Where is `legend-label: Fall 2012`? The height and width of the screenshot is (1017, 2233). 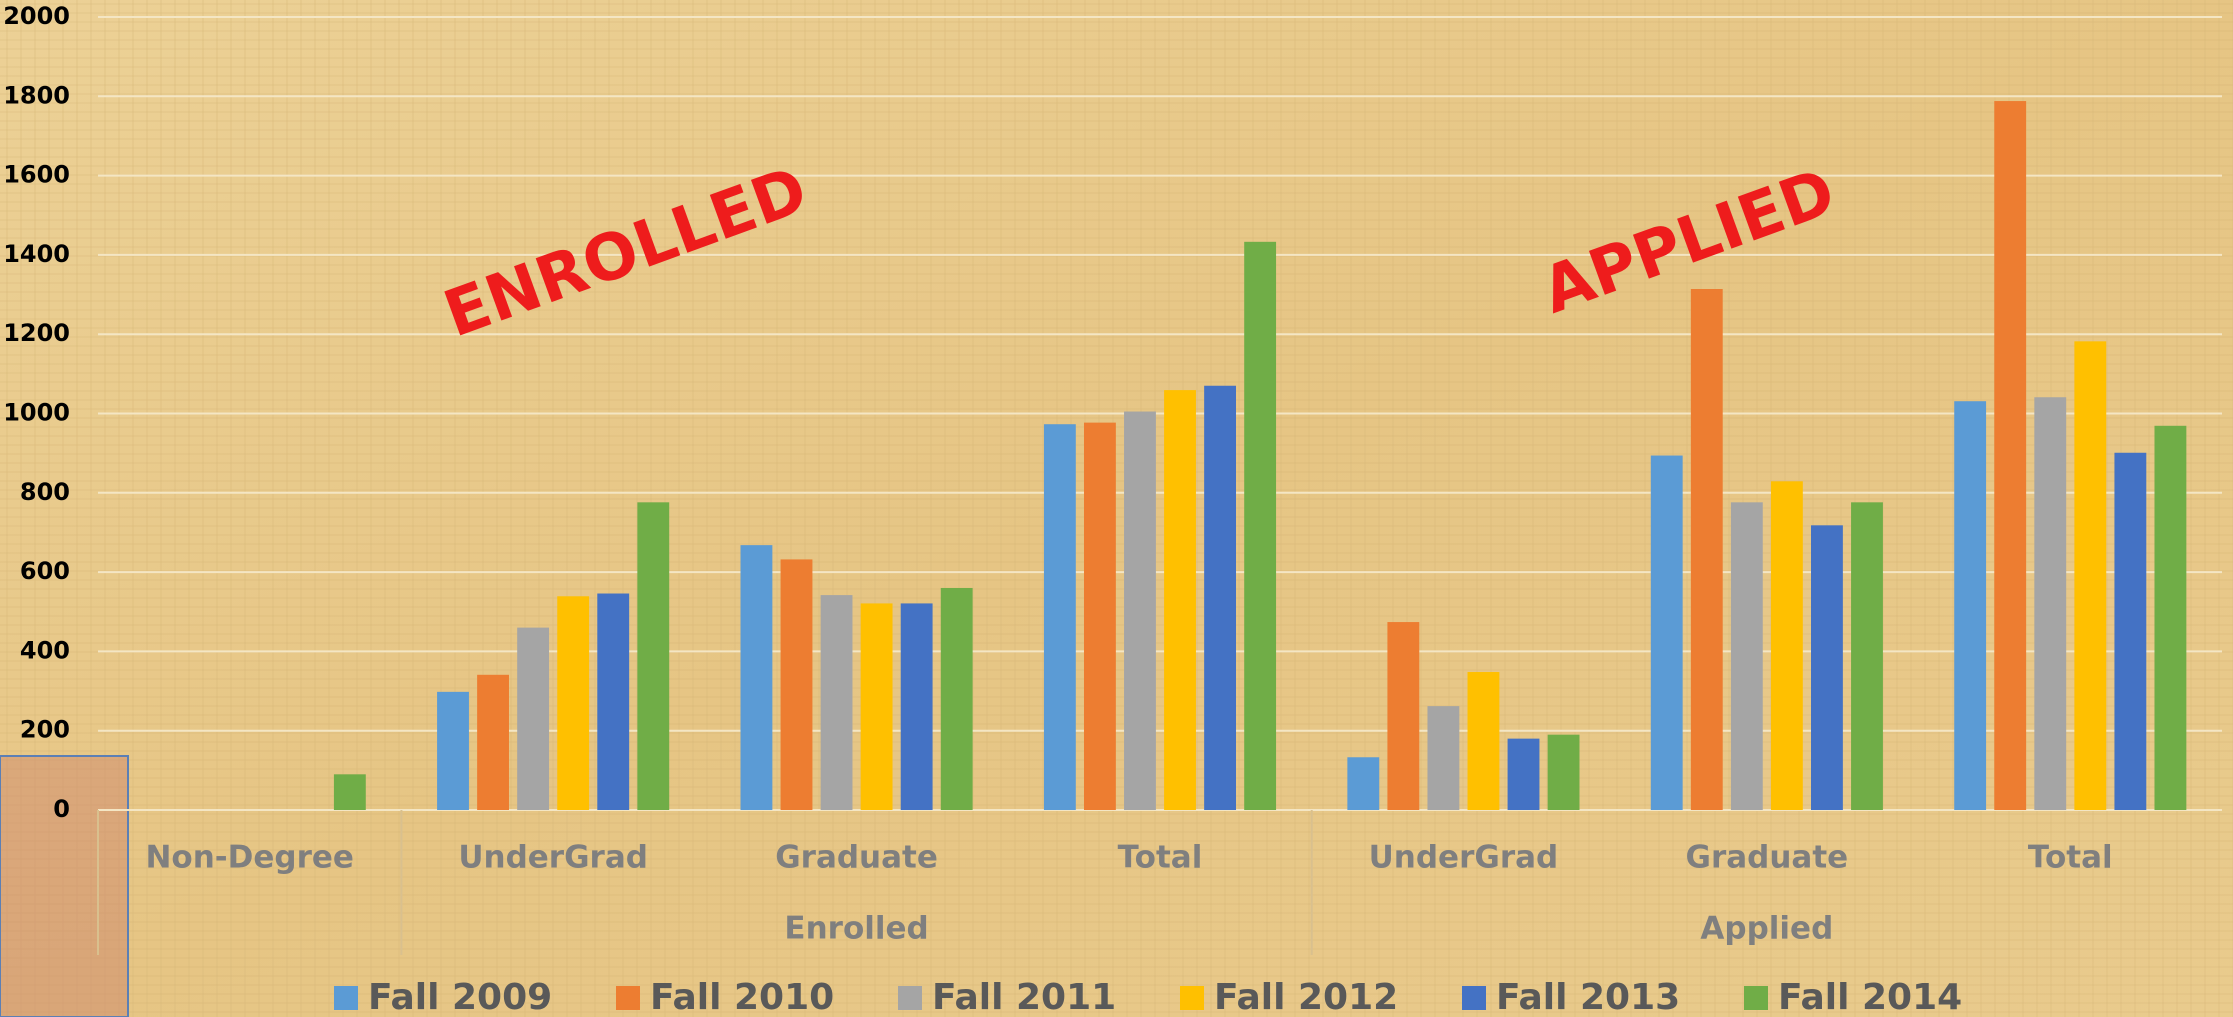
legend-label: Fall 2012 is located at coordinates (1306, 997).